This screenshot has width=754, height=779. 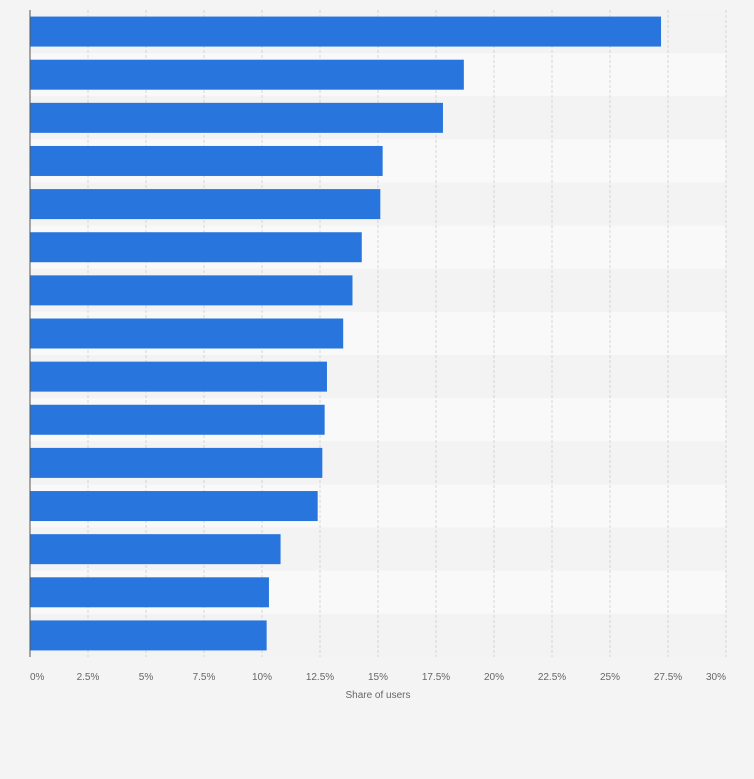 I want to click on x-tick-label: 15%, so click(x=378, y=677).